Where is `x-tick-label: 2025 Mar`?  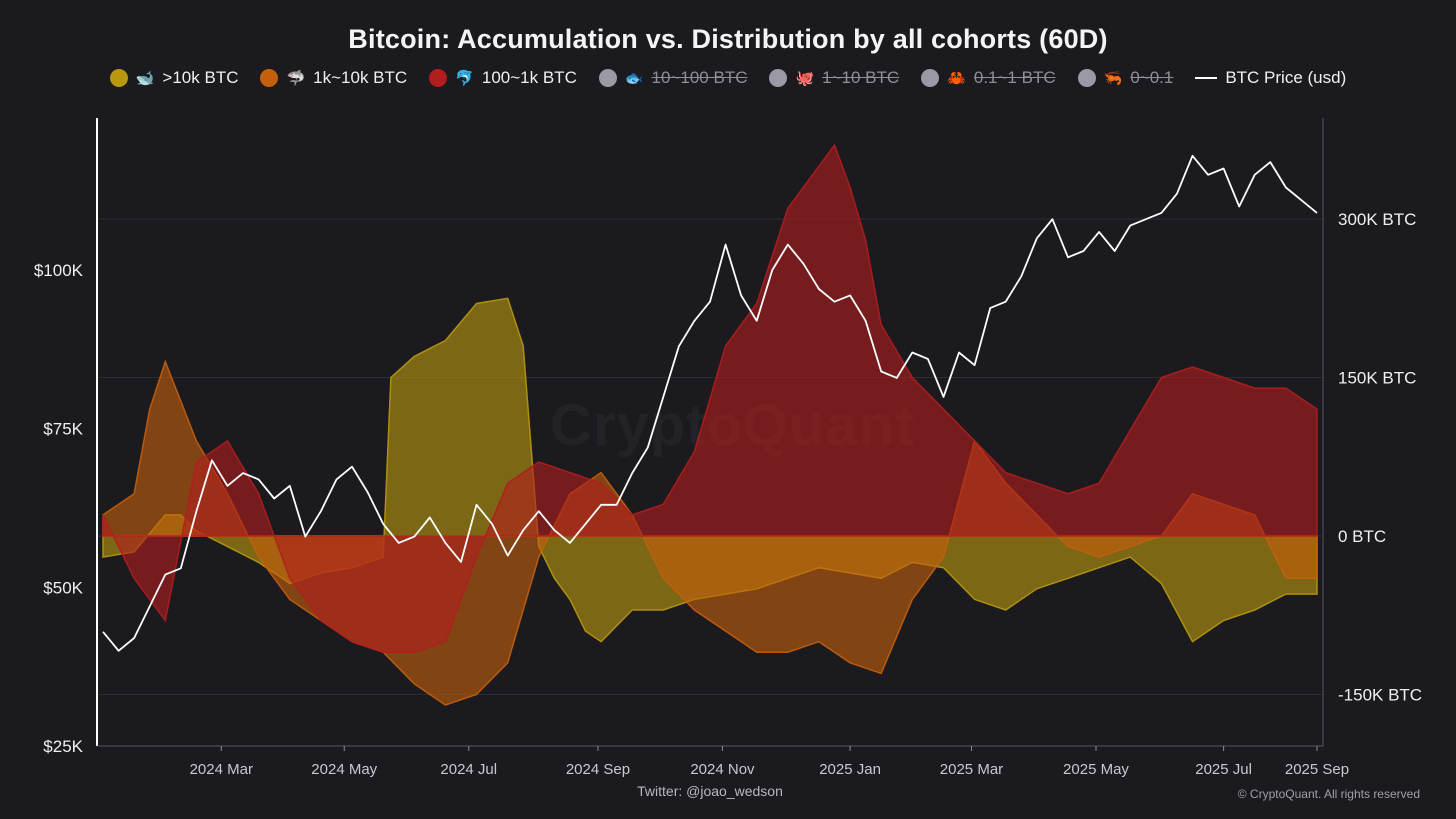 x-tick-label: 2025 Mar is located at coordinates (971, 769).